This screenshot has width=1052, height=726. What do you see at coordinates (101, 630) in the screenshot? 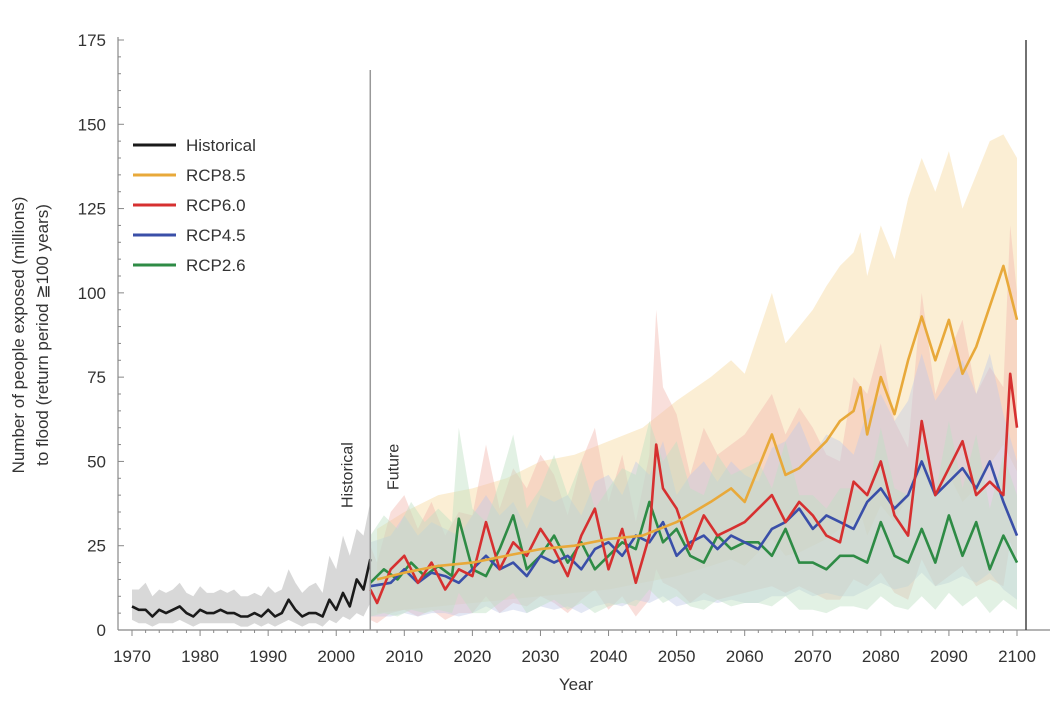
I see `y-tick-label: 0` at bounding box center [101, 630].